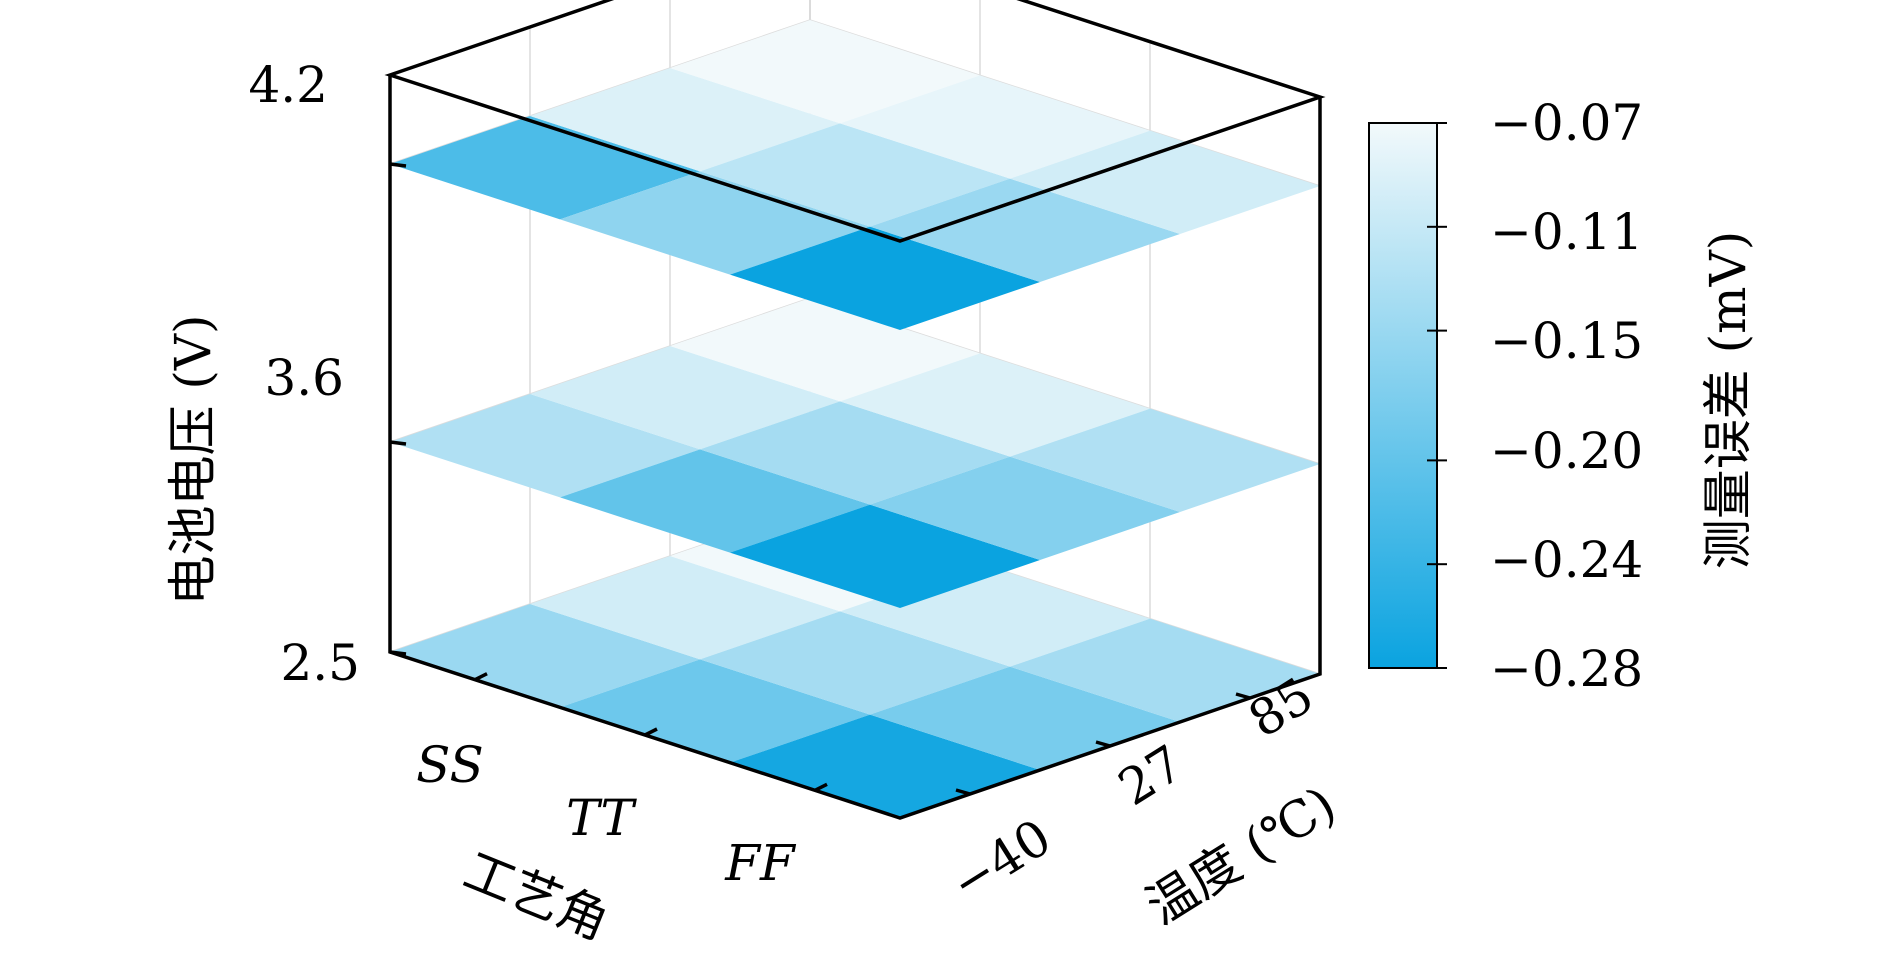 This screenshot has height=958, width=1890. I want to click on x-tick-label: SS, so click(450, 765).